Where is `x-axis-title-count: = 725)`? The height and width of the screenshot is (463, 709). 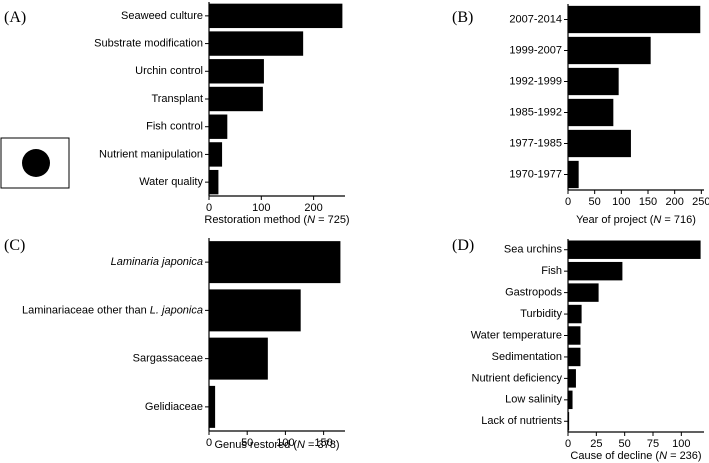 x-axis-title-count: = 725) is located at coordinates (332, 220).